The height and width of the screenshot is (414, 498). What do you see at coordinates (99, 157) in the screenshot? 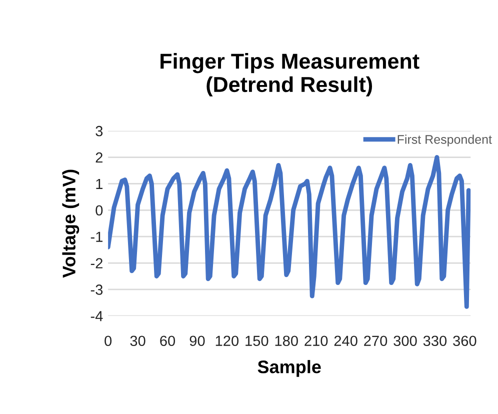
I see `y-tick-label: 2` at bounding box center [99, 157].